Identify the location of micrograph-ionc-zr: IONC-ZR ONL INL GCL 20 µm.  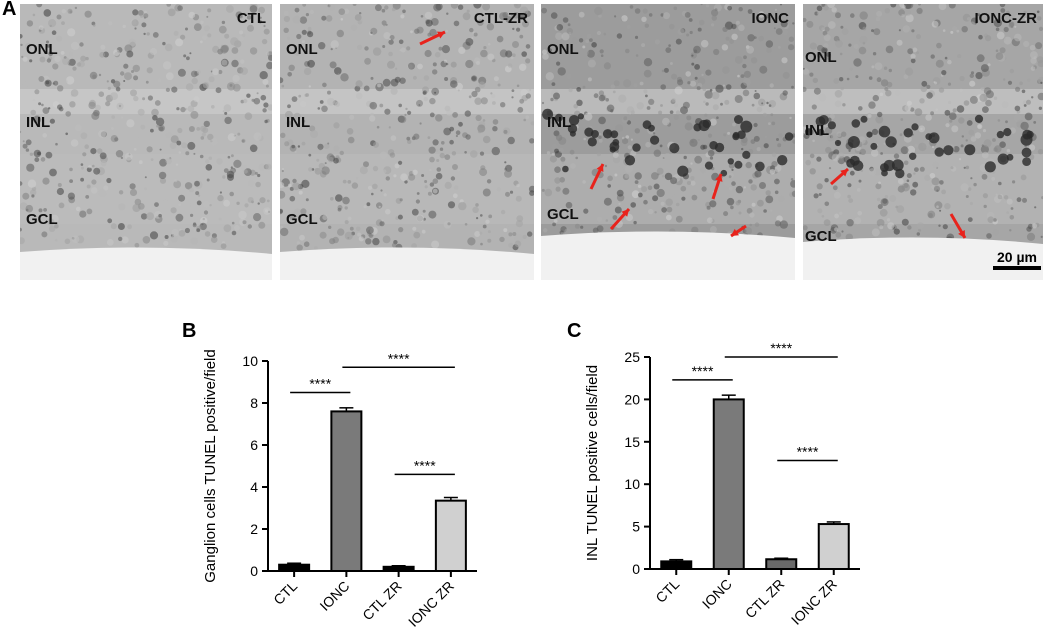
(923, 142).